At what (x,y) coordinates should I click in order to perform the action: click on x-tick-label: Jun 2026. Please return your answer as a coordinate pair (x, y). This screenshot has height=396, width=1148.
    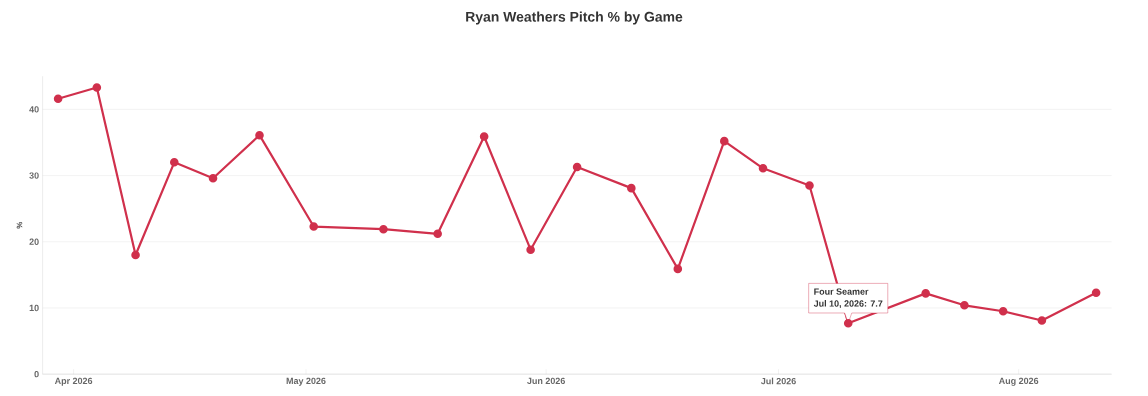
    Looking at the image, I should click on (546, 381).